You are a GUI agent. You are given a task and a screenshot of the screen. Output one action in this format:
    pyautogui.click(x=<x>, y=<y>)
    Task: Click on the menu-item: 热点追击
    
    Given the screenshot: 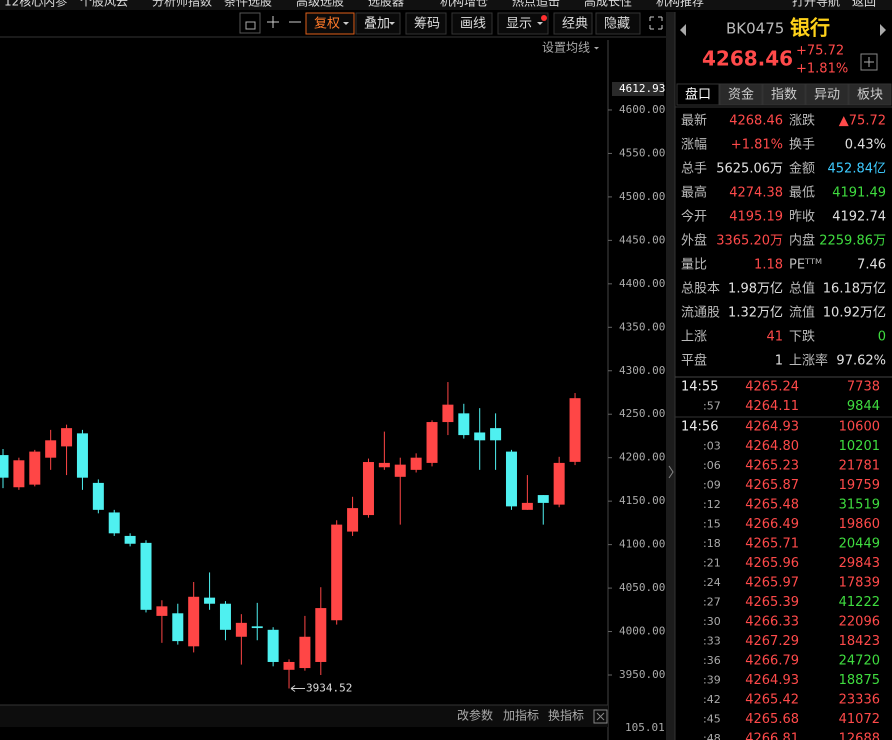 What is the action you would take?
    pyautogui.click(x=536, y=4)
    